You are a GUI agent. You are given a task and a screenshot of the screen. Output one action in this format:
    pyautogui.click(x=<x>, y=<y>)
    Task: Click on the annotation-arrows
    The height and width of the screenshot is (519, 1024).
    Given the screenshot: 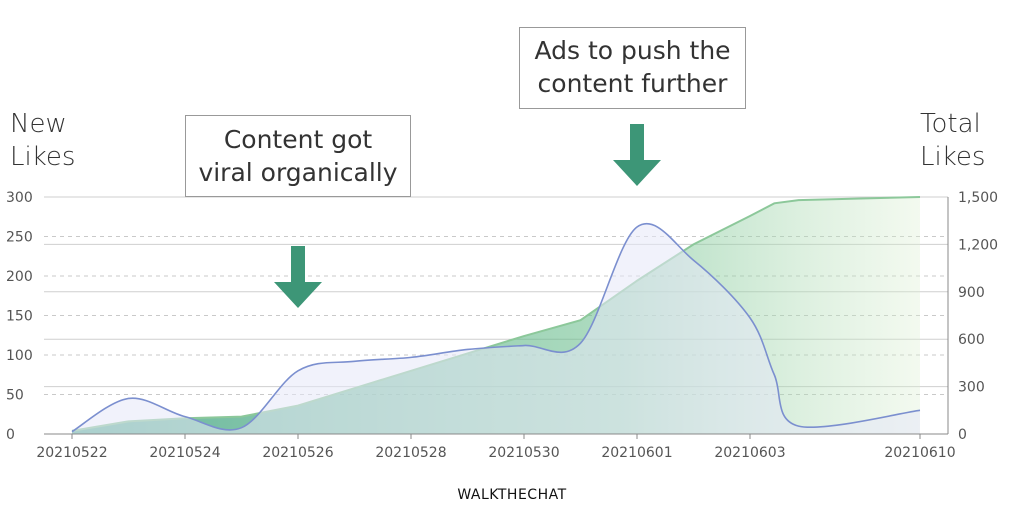 What is the action you would take?
    pyautogui.click(x=467, y=216)
    